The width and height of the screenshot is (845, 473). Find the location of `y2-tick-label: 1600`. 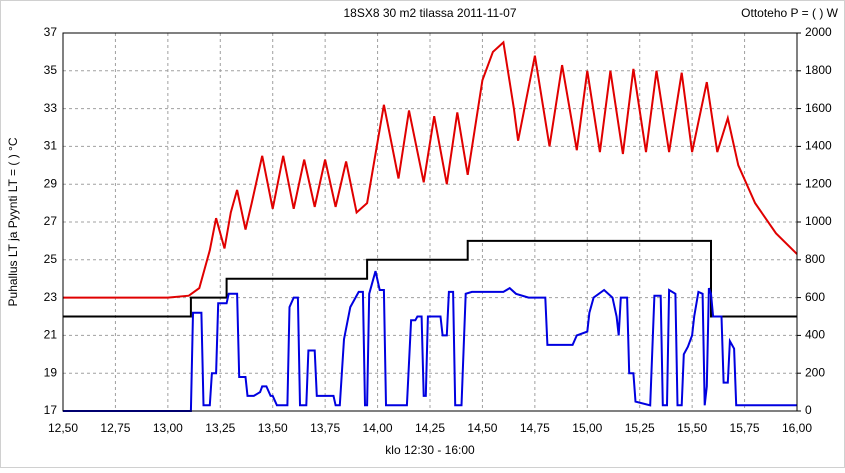

y2-tick-label: 1600 is located at coordinates (818, 108).